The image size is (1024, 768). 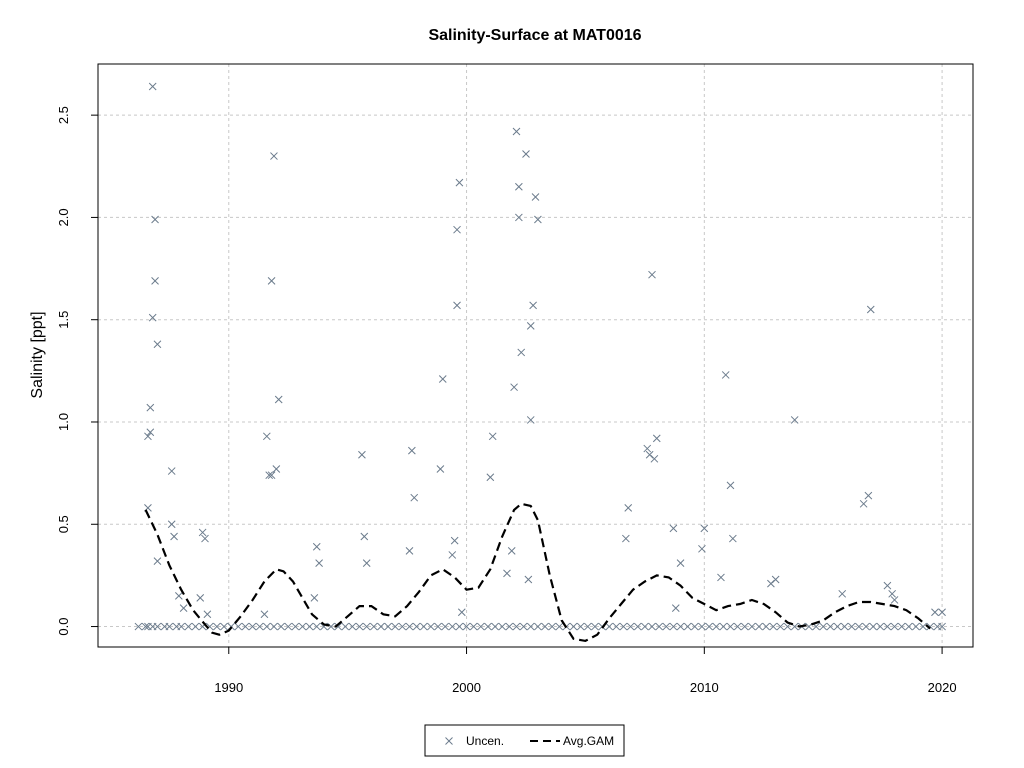 I want to click on y-axis-label: Salinity [ppt], so click(x=37, y=354).